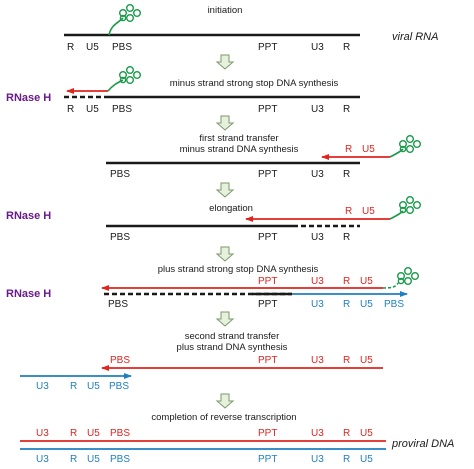 Image resolution: width=474 pixels, height=469 pixels. What do you see at coordinates (238, 269) in the screenshot?
I see `step-title: plus strand strong stop DNA synthesis` at bounding box center [238, 269].